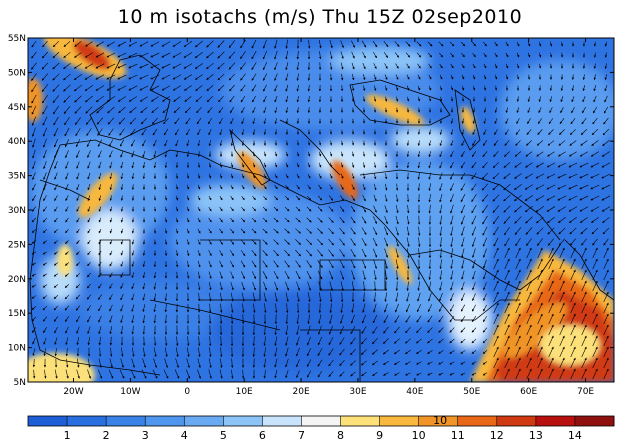  Describe the element at coordinates (223, 435) in the screenshot. I see `colorbar-label: 5` at that location.